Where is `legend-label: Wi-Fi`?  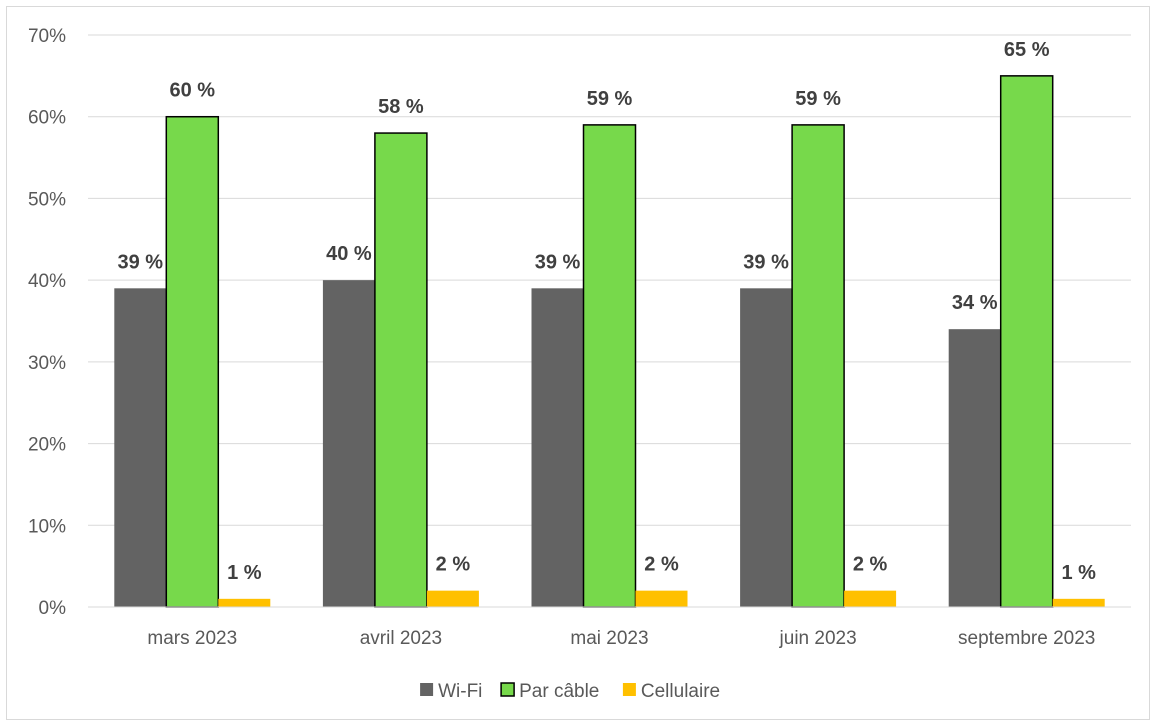 legend-label: Wi-Fi is located at coordinates (460, 691).